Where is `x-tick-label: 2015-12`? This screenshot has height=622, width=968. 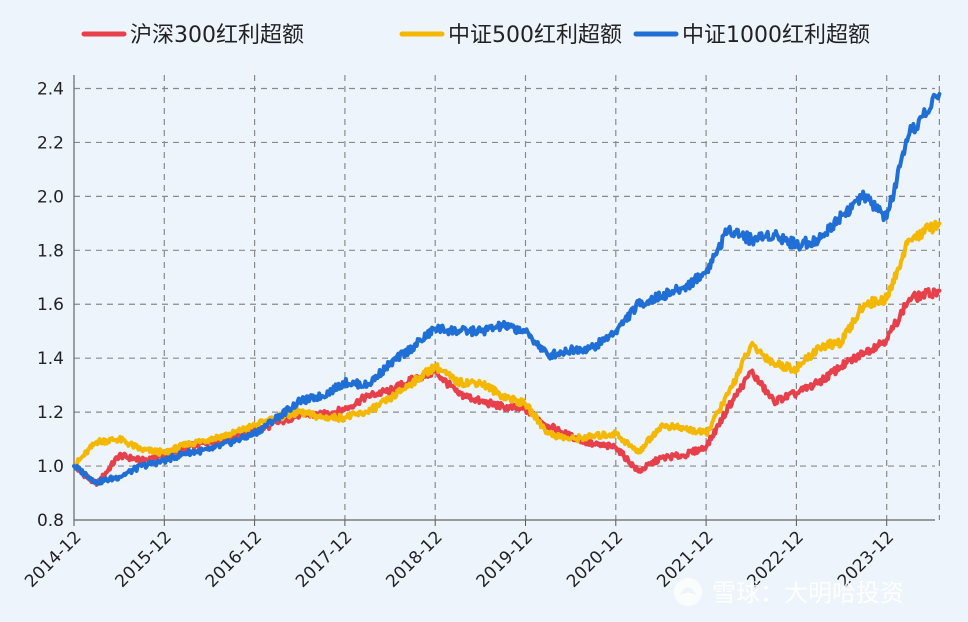 x-tick-label: 2015-12 is located at coordinates (143, 559).